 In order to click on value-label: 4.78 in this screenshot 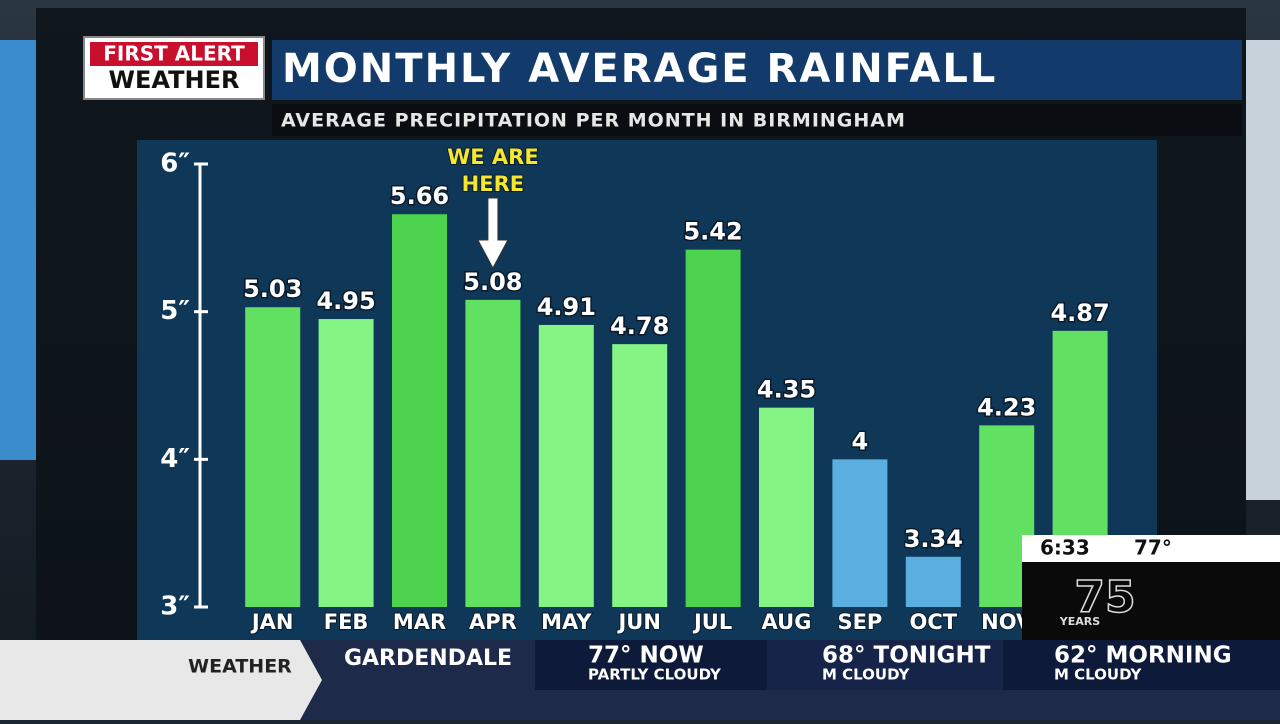, I will do `click(639, 326)`.